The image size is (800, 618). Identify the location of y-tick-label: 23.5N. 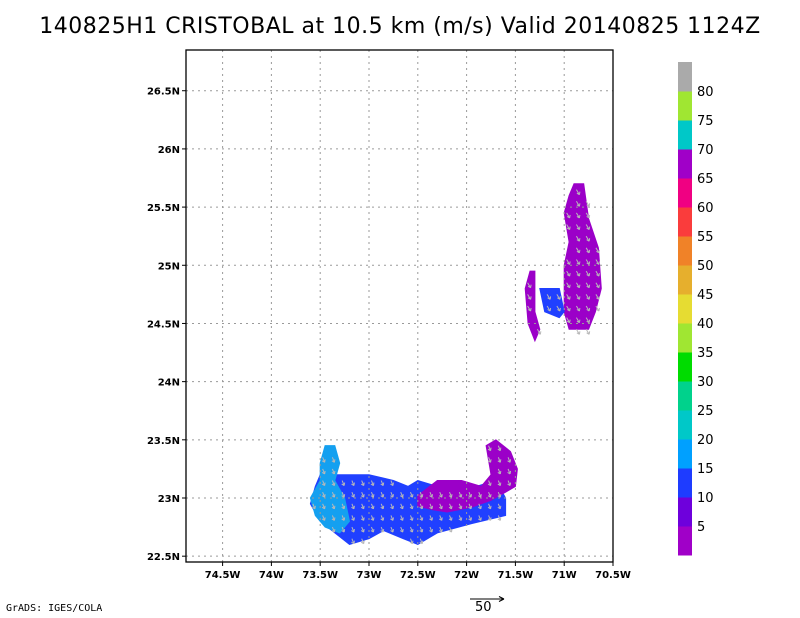
(163, 441).